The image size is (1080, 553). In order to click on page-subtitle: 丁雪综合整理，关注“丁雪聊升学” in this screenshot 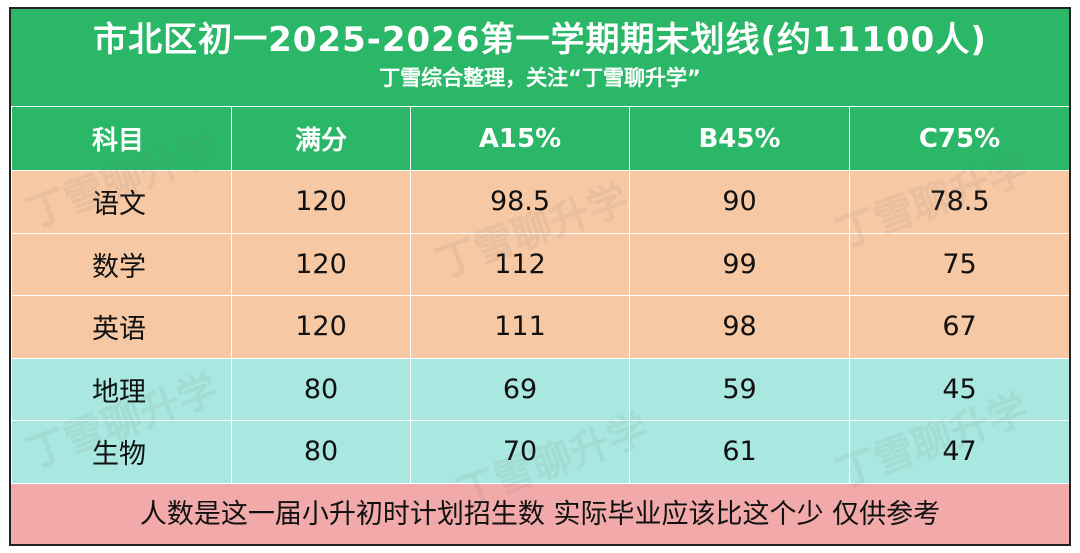, I will do `click(540, 78)`.